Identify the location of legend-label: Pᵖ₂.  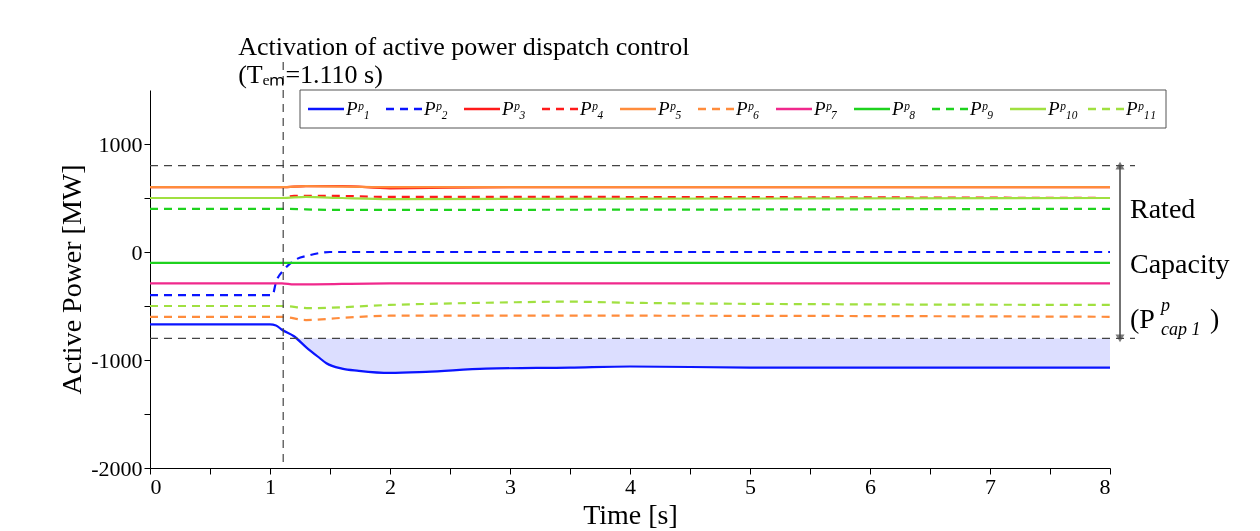
(435, 108).